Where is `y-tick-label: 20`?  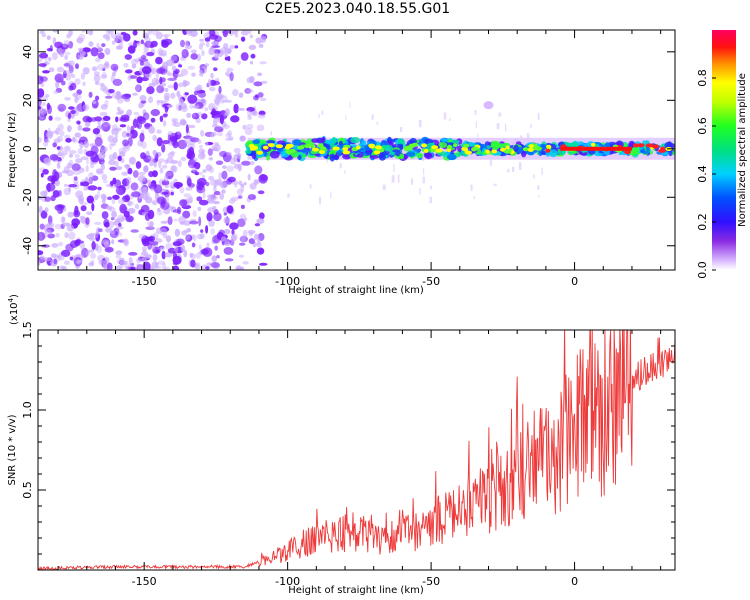
y-tick-label: 20 is located at coordinates (27, 100).